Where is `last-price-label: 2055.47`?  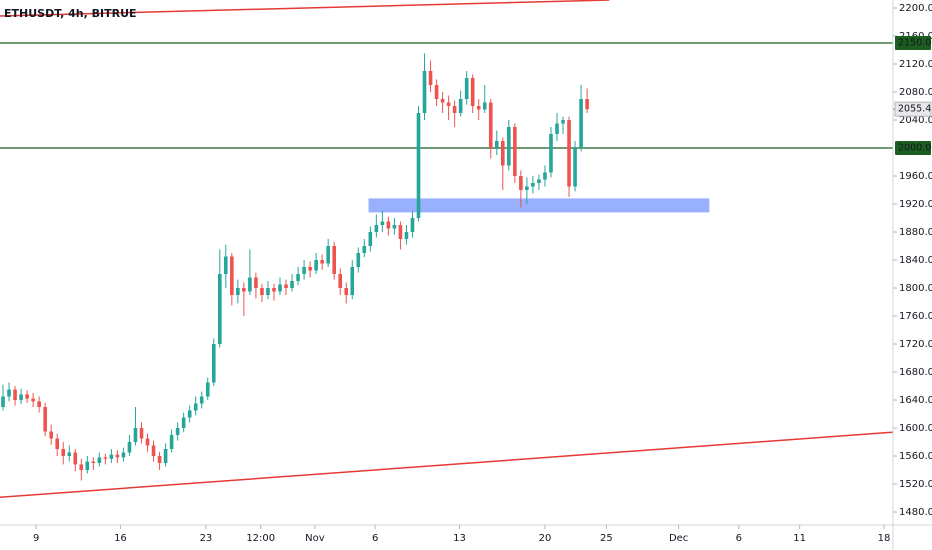 last-price-label: 2055.47 is located at coordinates (915, 109).